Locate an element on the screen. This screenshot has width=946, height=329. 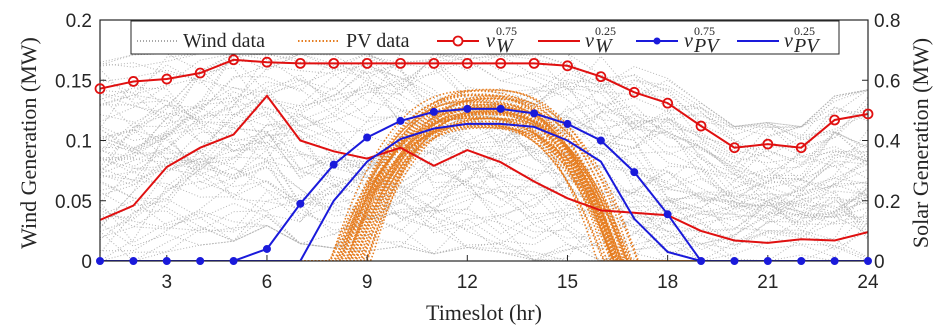
legend-math-sup: 0.75 is located at coordinates (506, 31).